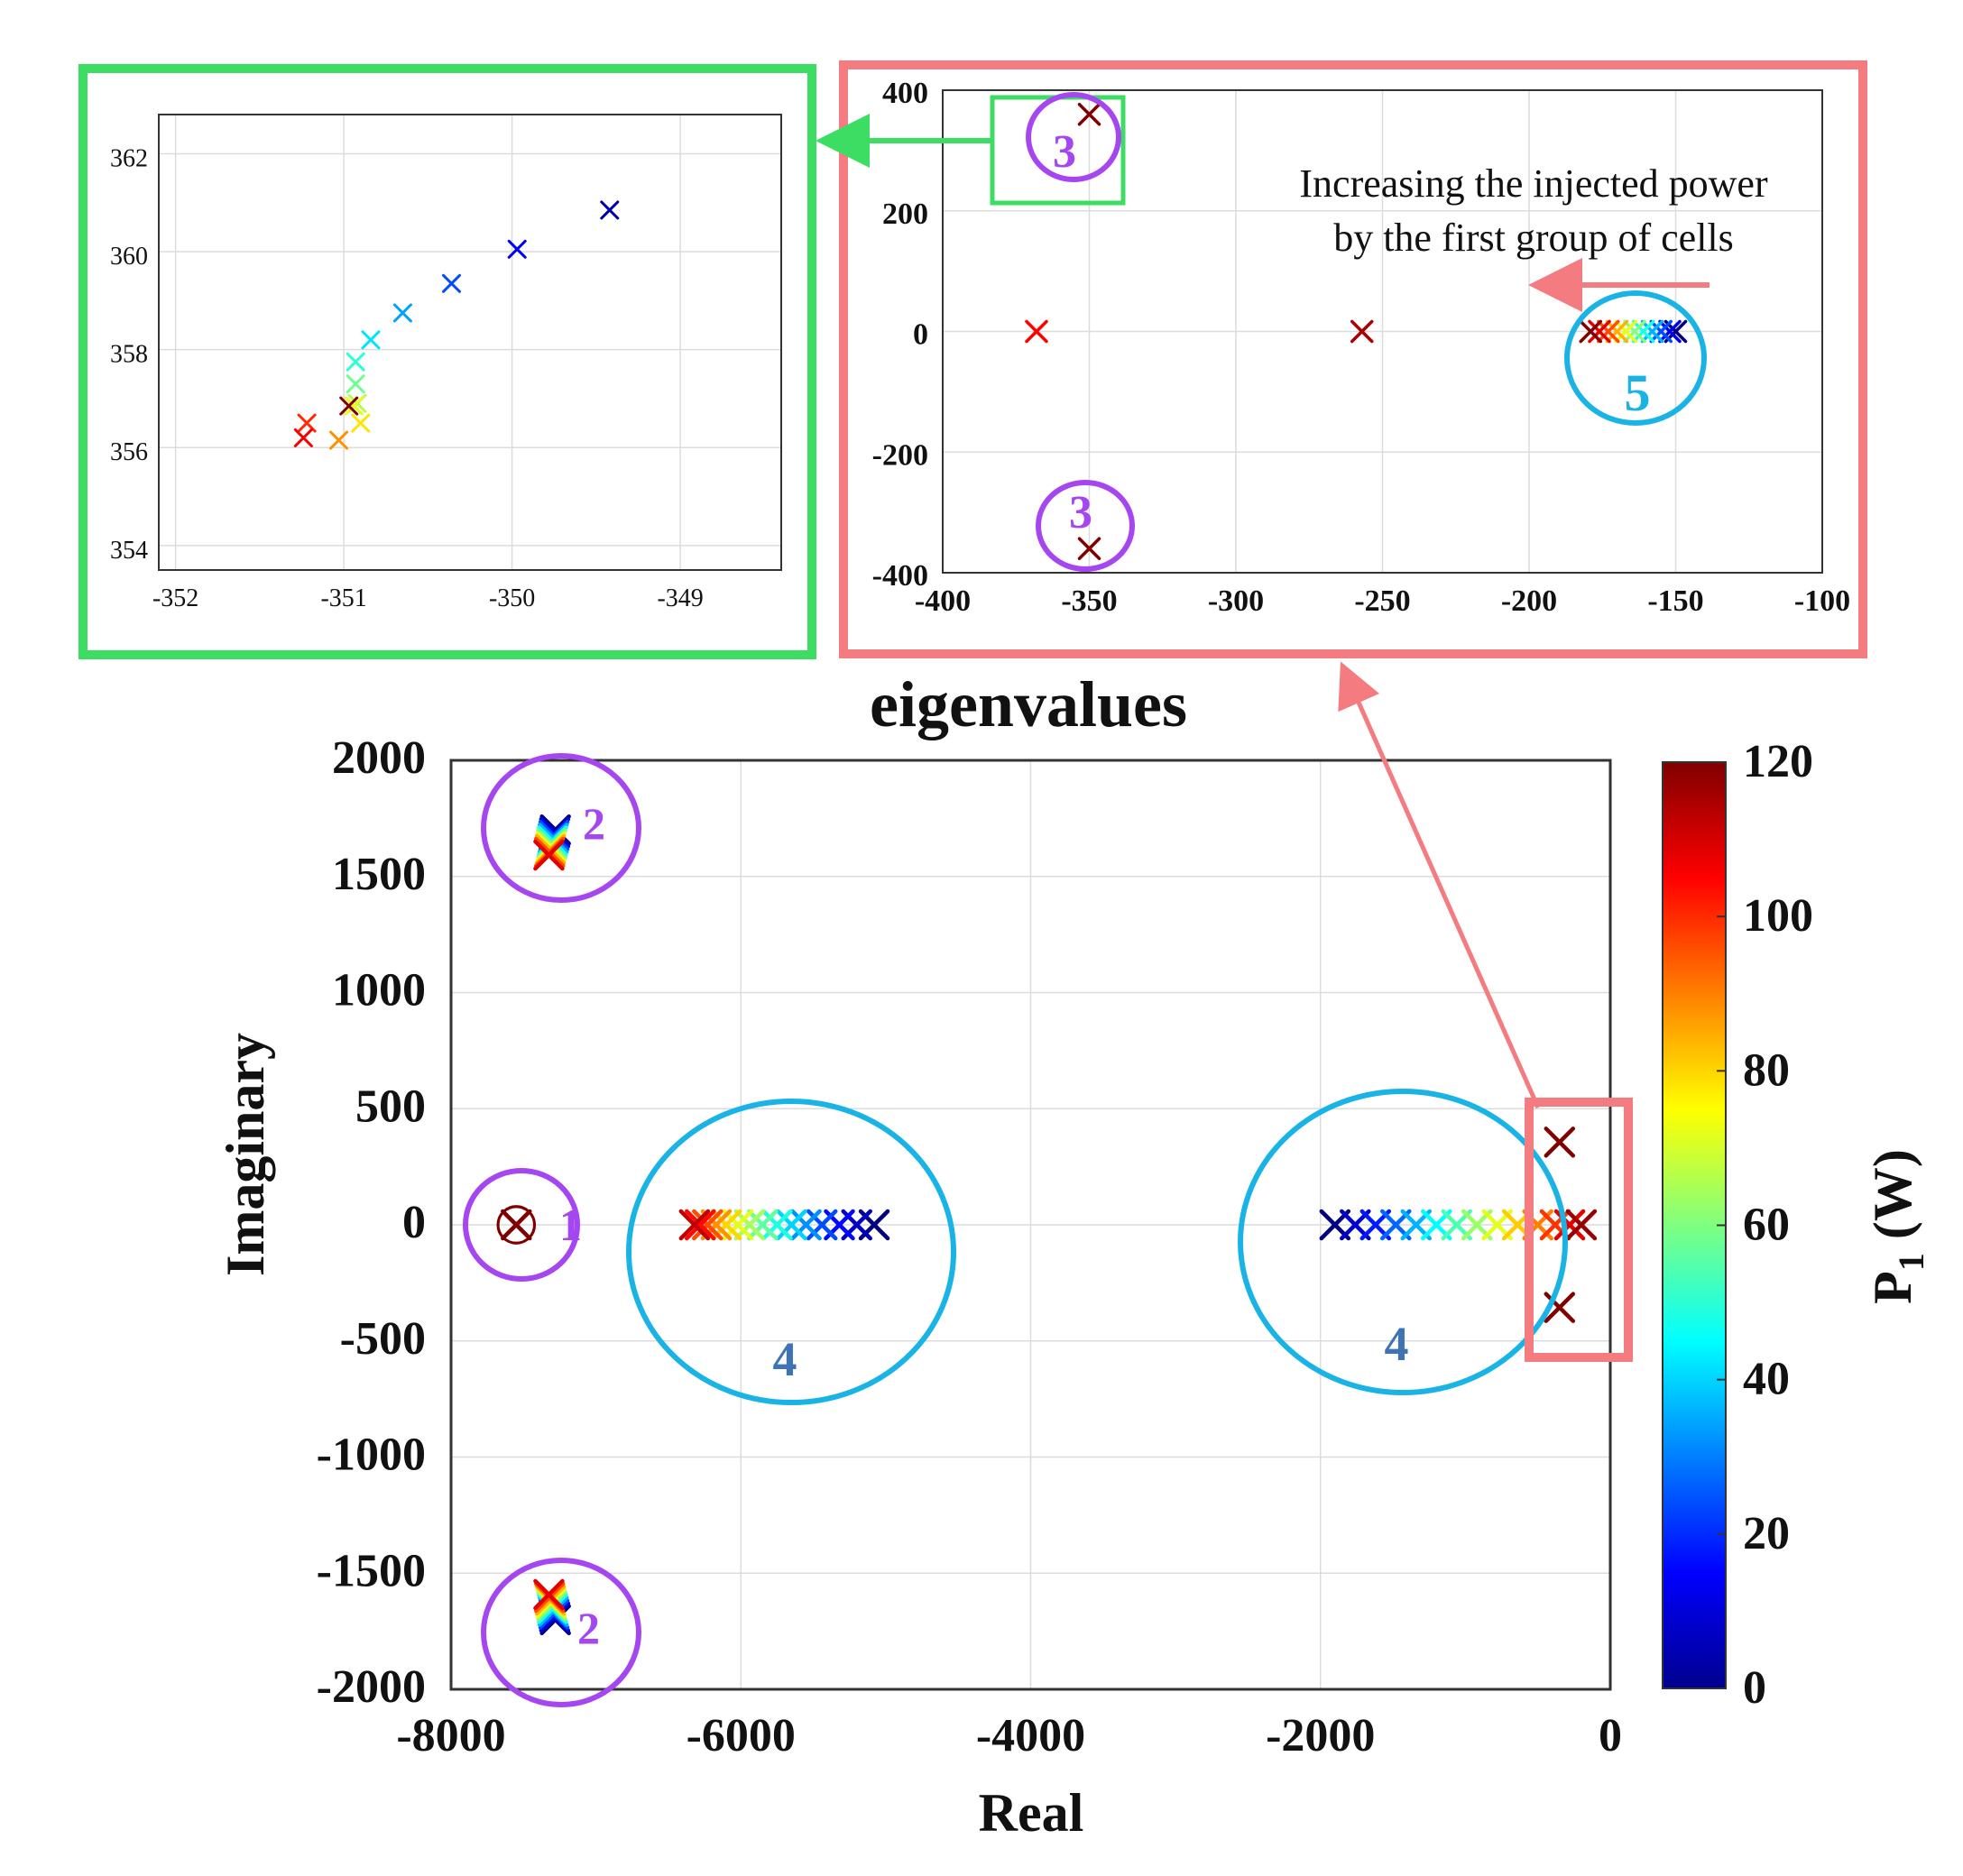 The width and height of the screenshot is (1963, 1876). Describe the element at coordinates (1897, 1226) in the screenshot. I see `colorbar-label: P1 (W)` at that location.